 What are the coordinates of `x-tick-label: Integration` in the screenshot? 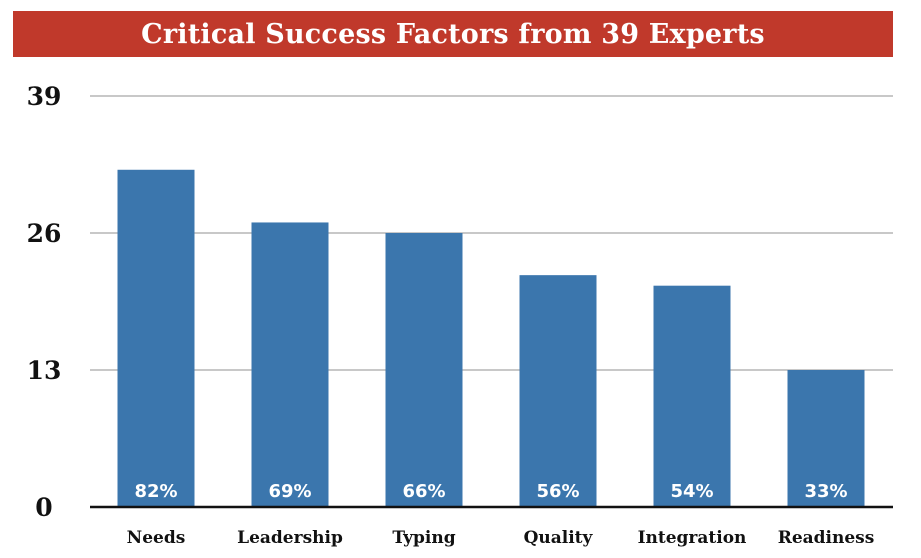 It's located at (692, 538).